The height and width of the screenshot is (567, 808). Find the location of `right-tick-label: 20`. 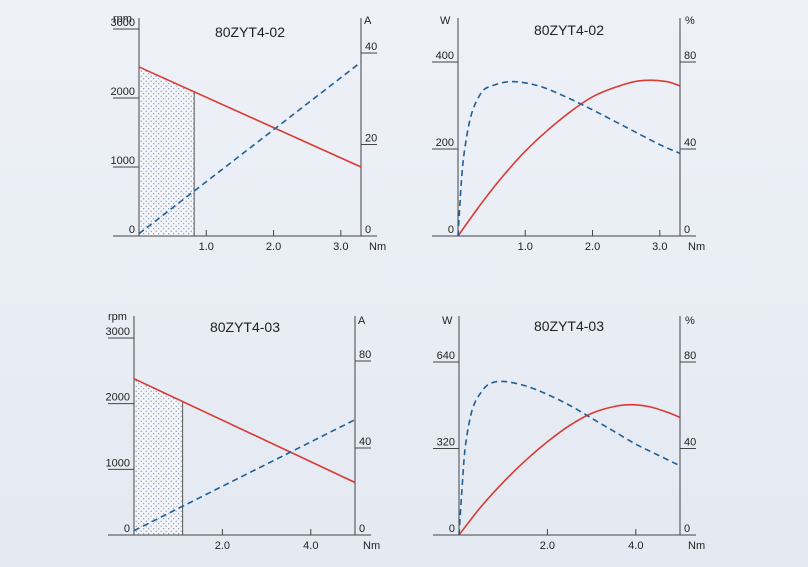

right-tick-label: 20 is located at coordinates (371, 139).